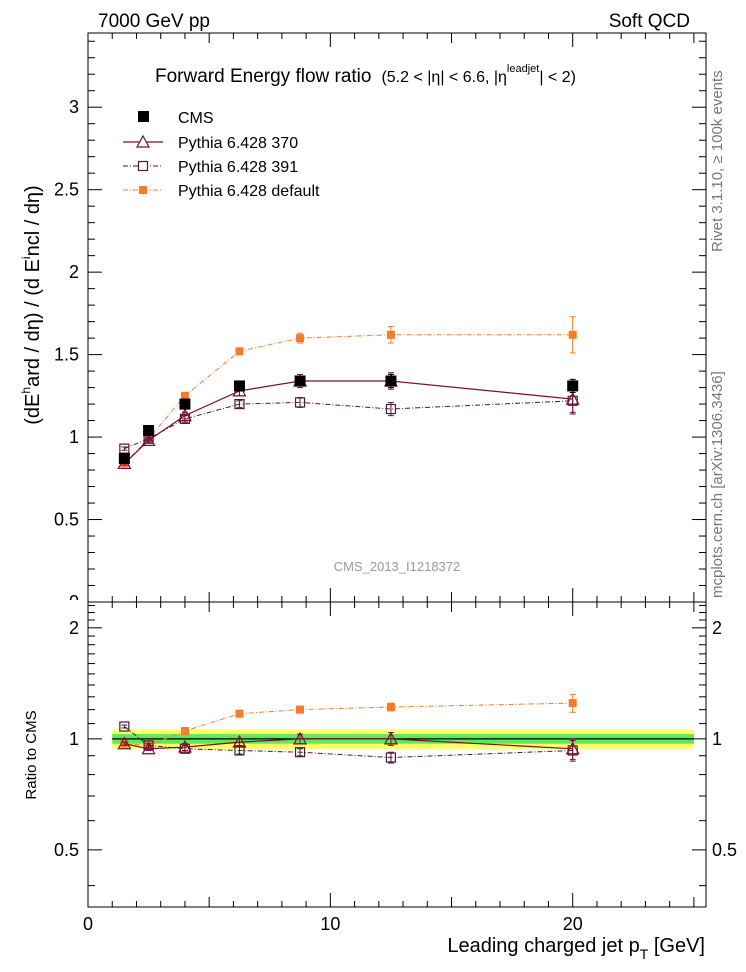 The image size is (746, 972). What do you see at coordinates (573, 924) in the screenshot?
I see `x-tick-label: 20` at bounding box center [573, 924].